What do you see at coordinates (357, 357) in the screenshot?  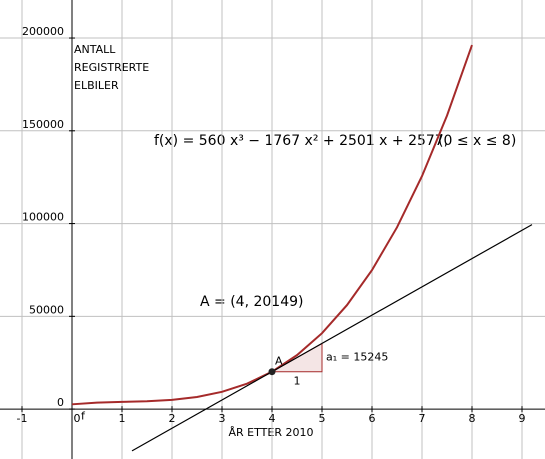 I see `slope-label: a₁ = 15245` at bounding box center [357, 357].